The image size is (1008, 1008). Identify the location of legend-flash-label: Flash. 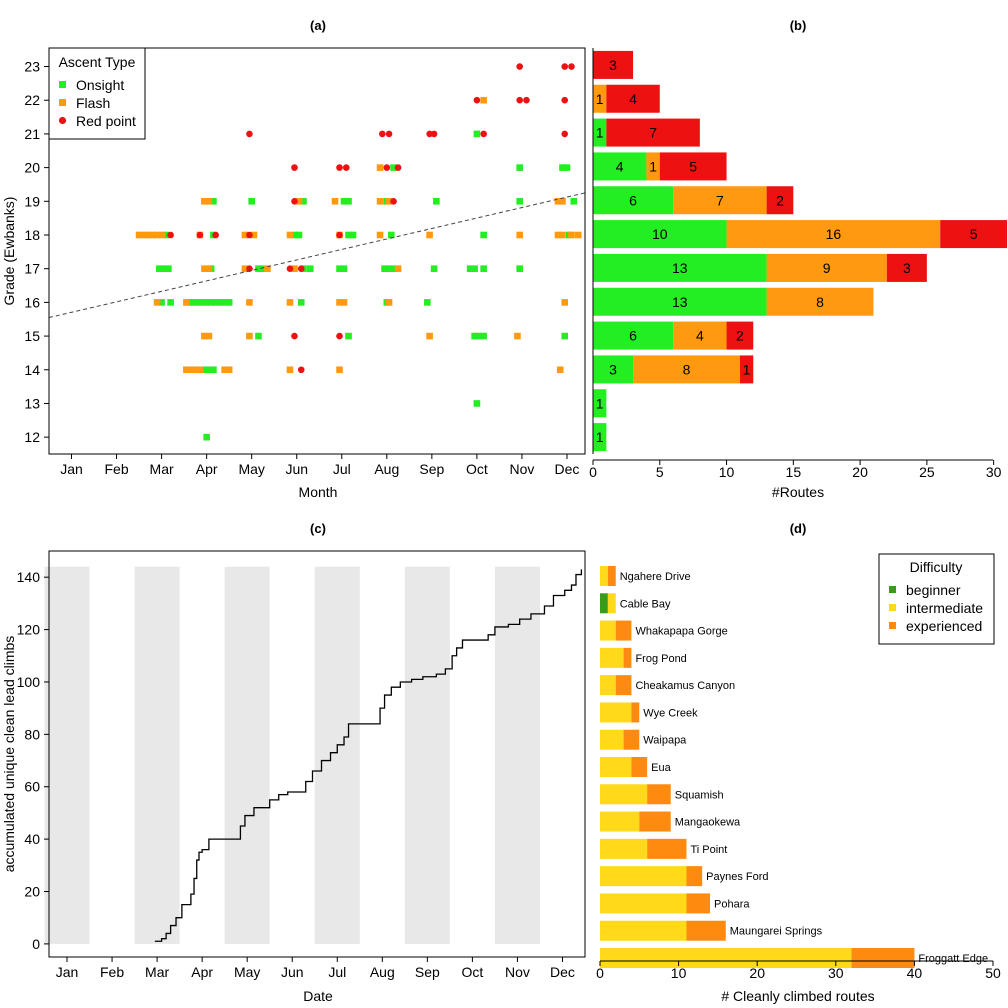
(93, 103).